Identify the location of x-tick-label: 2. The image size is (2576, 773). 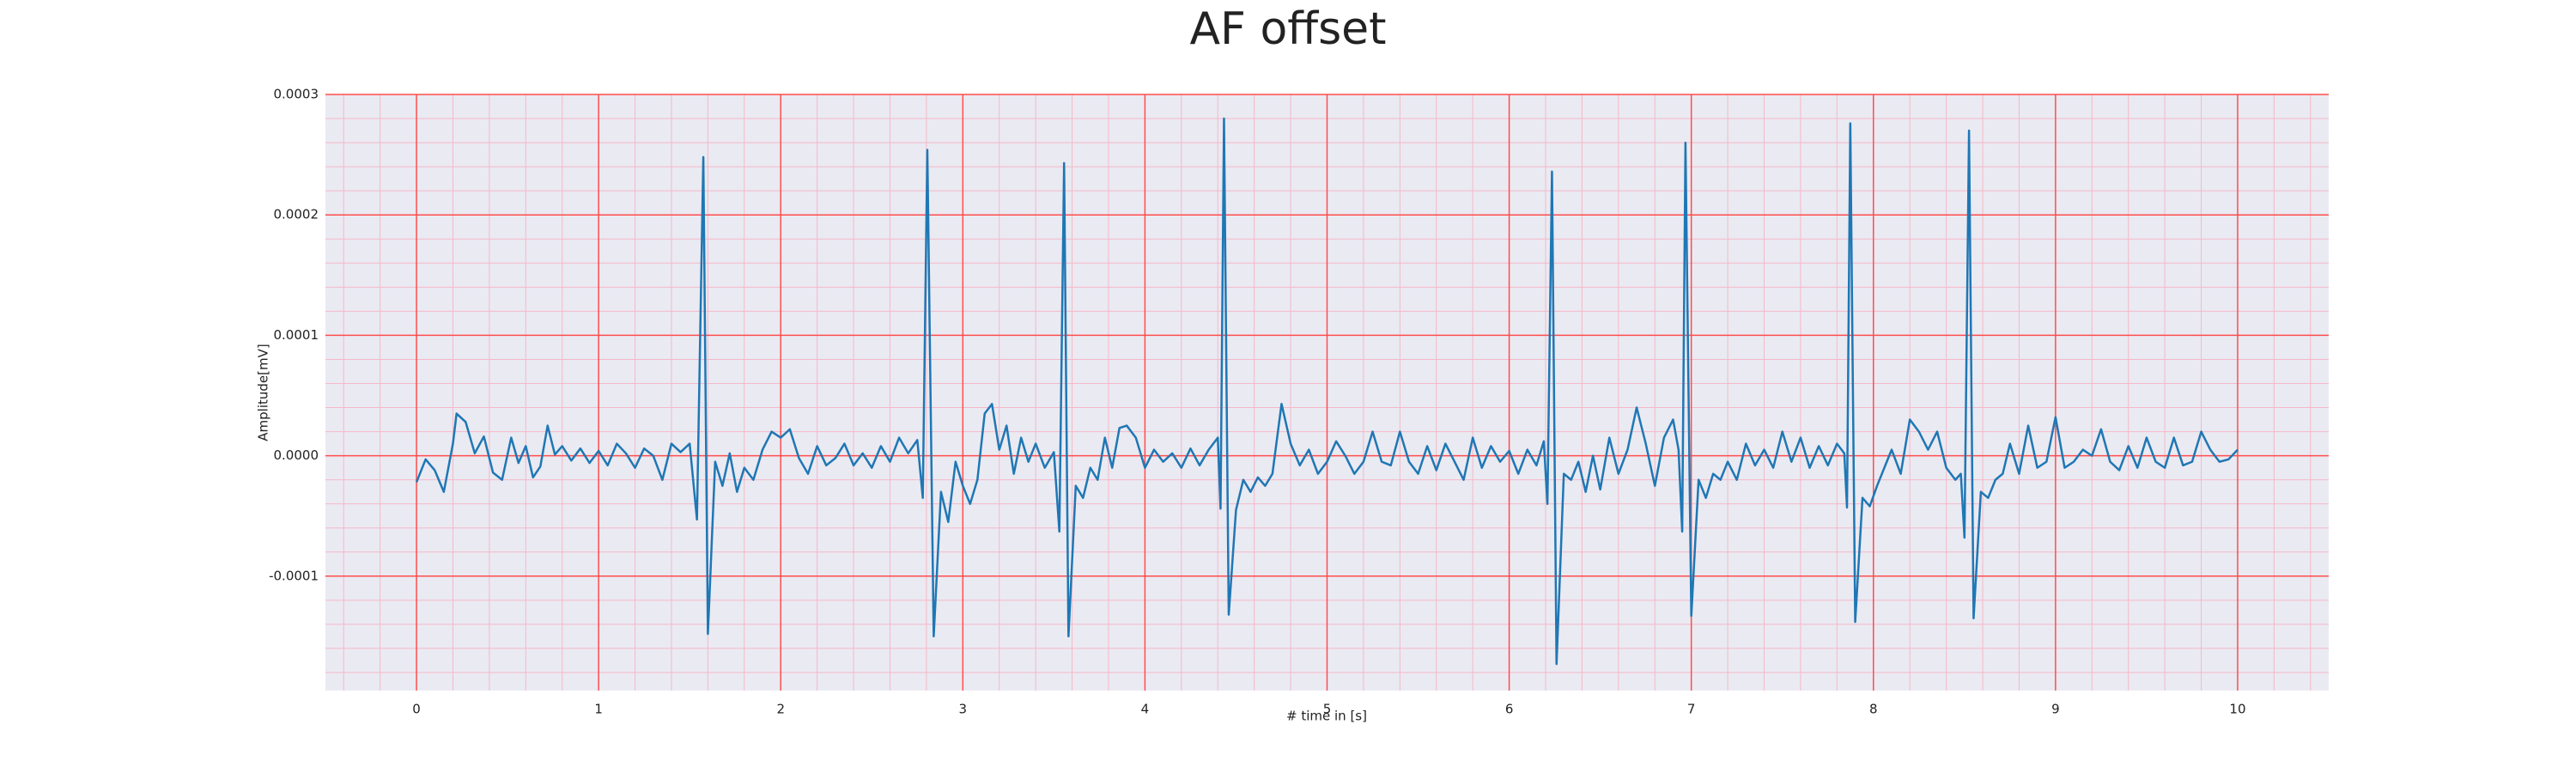
(781, 709).